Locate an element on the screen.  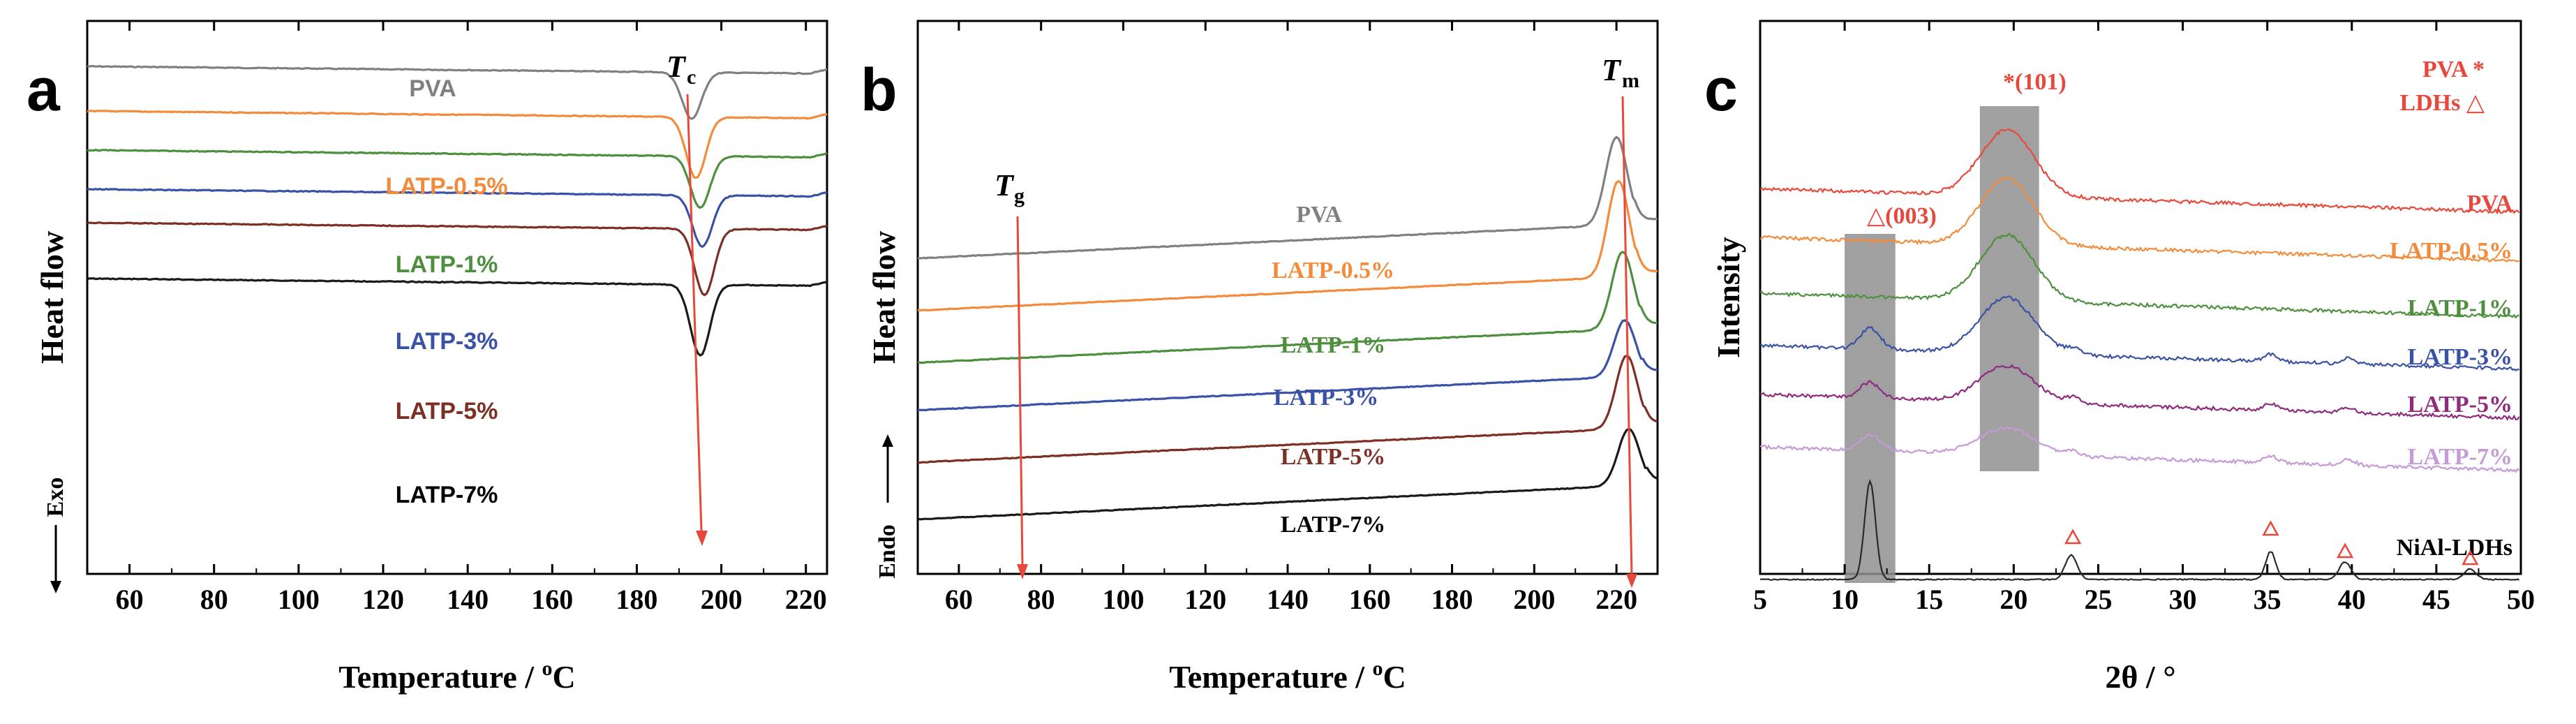
panel-a-exo-label: Exo is located at coordinates (55, 497).